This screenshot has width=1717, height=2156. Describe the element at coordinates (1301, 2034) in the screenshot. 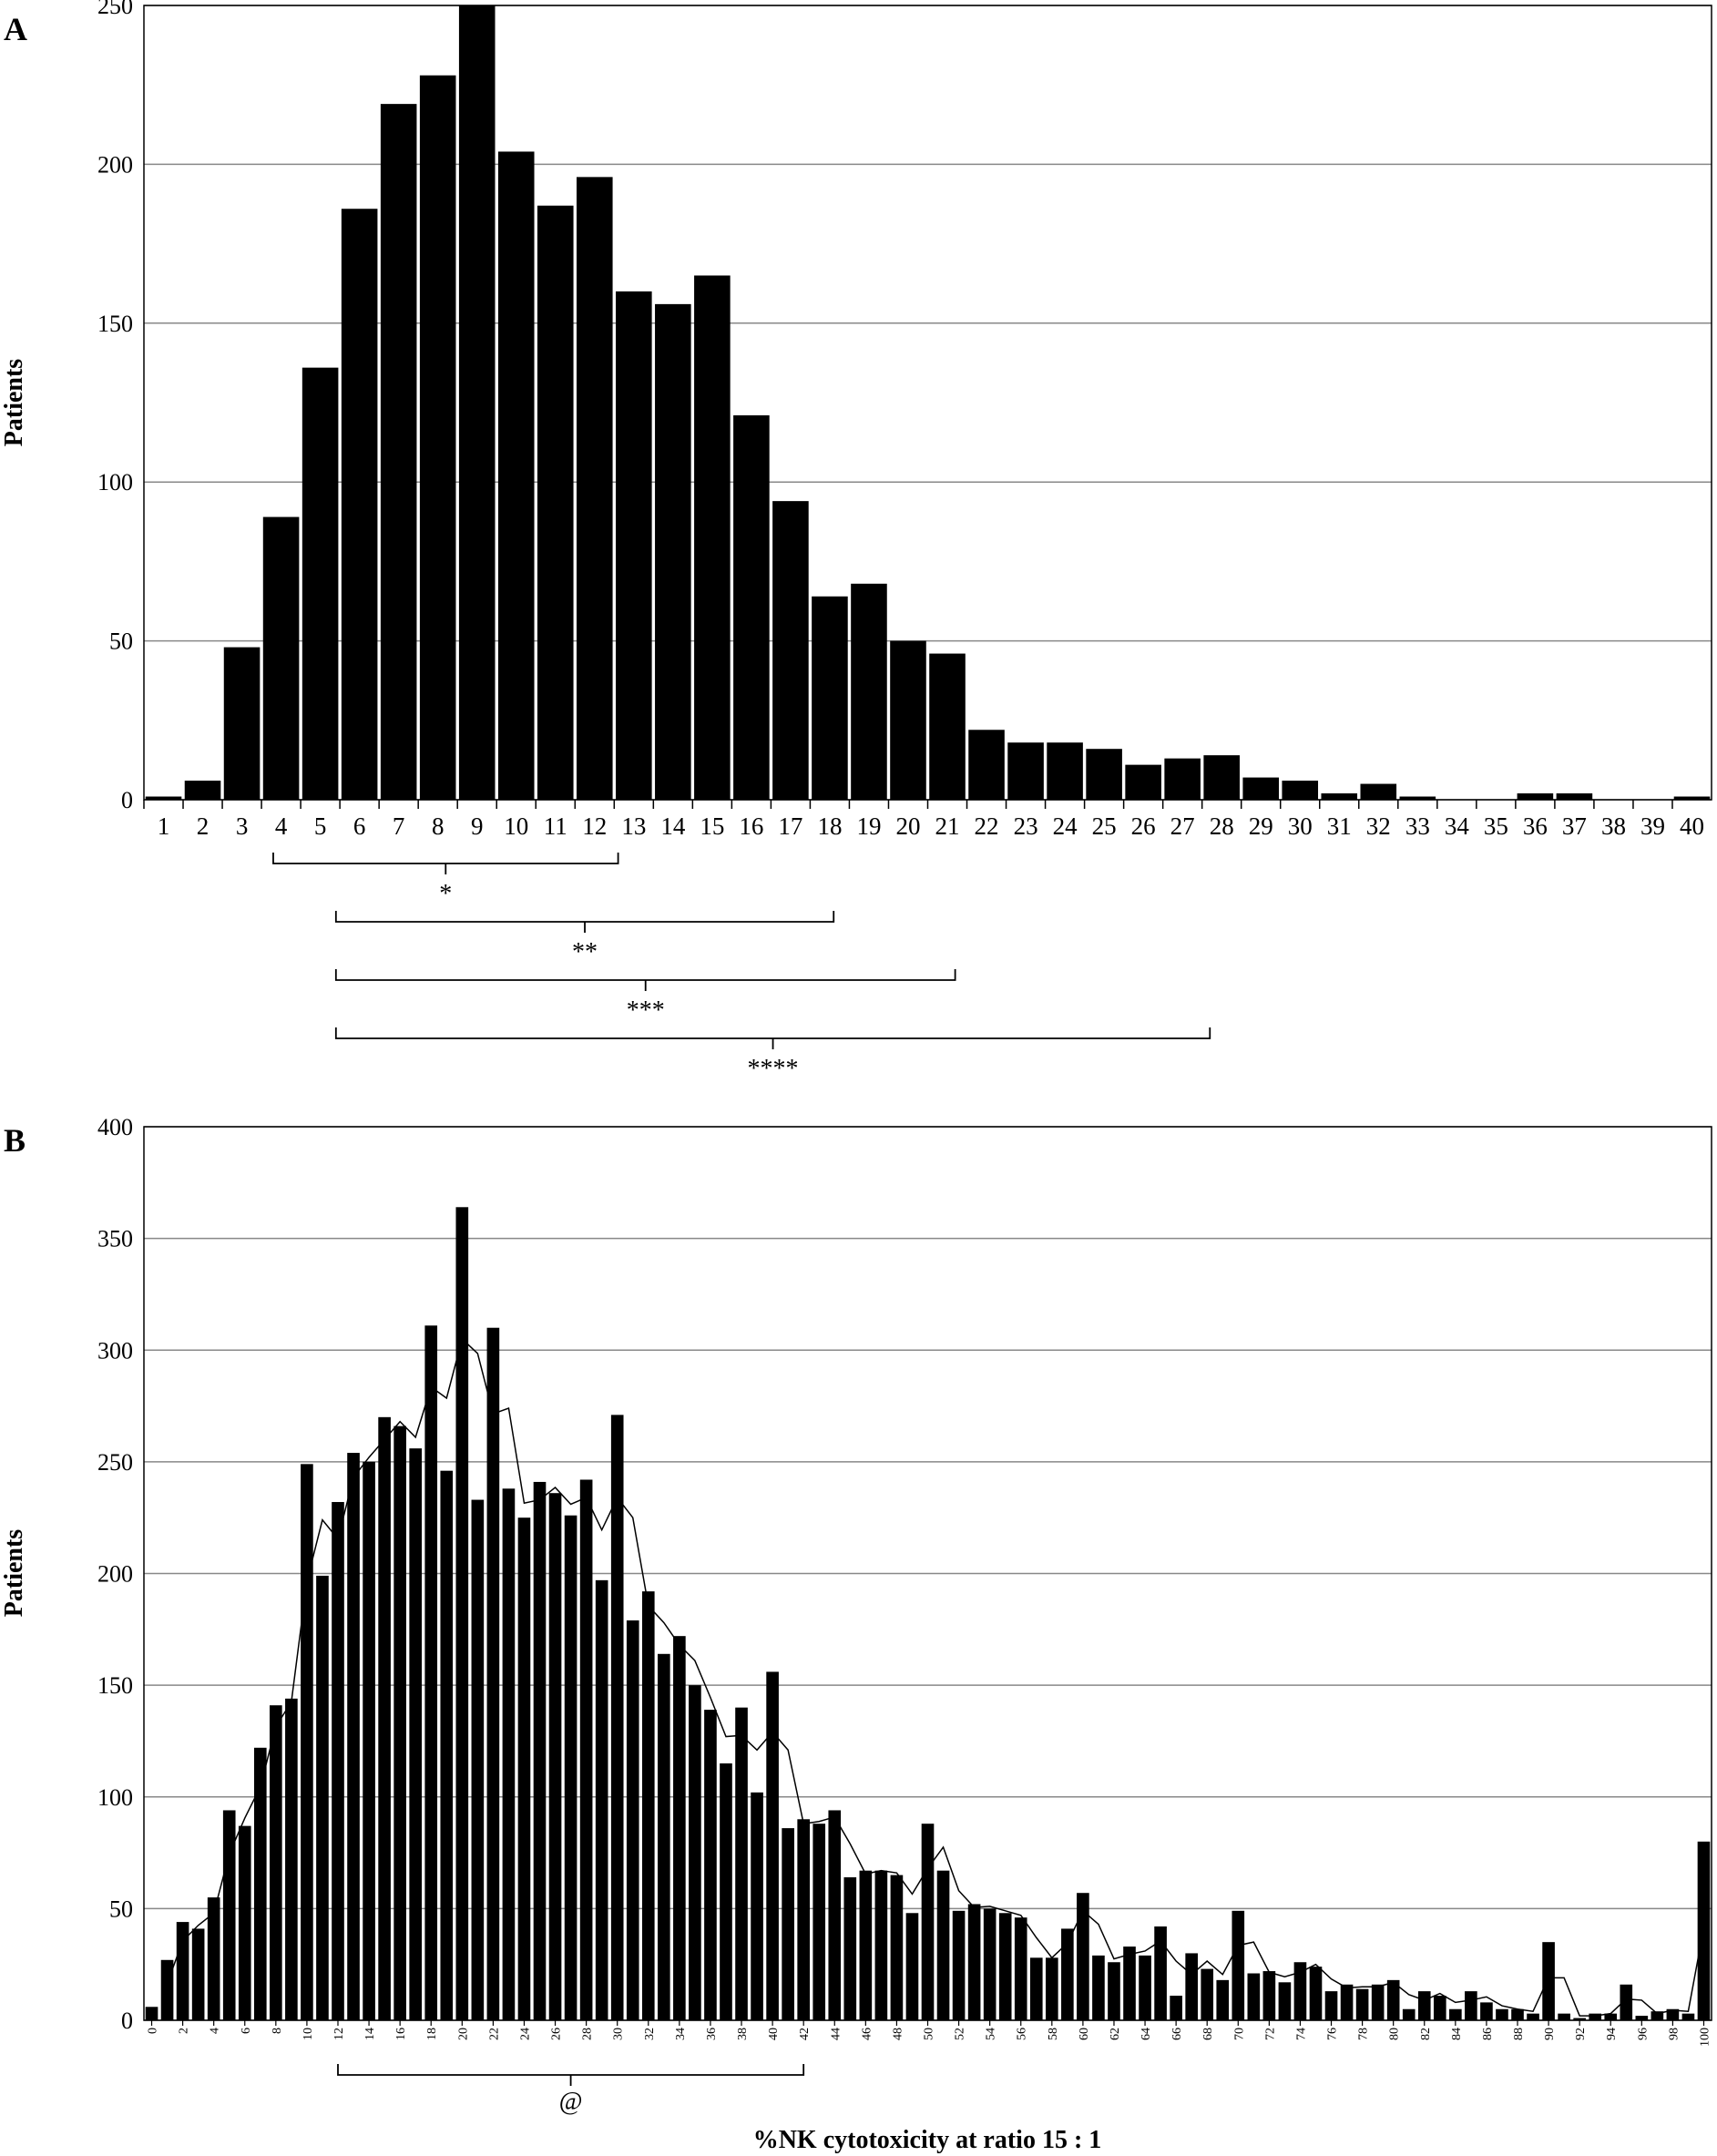

I see `x-tick-label: 74` at that location.